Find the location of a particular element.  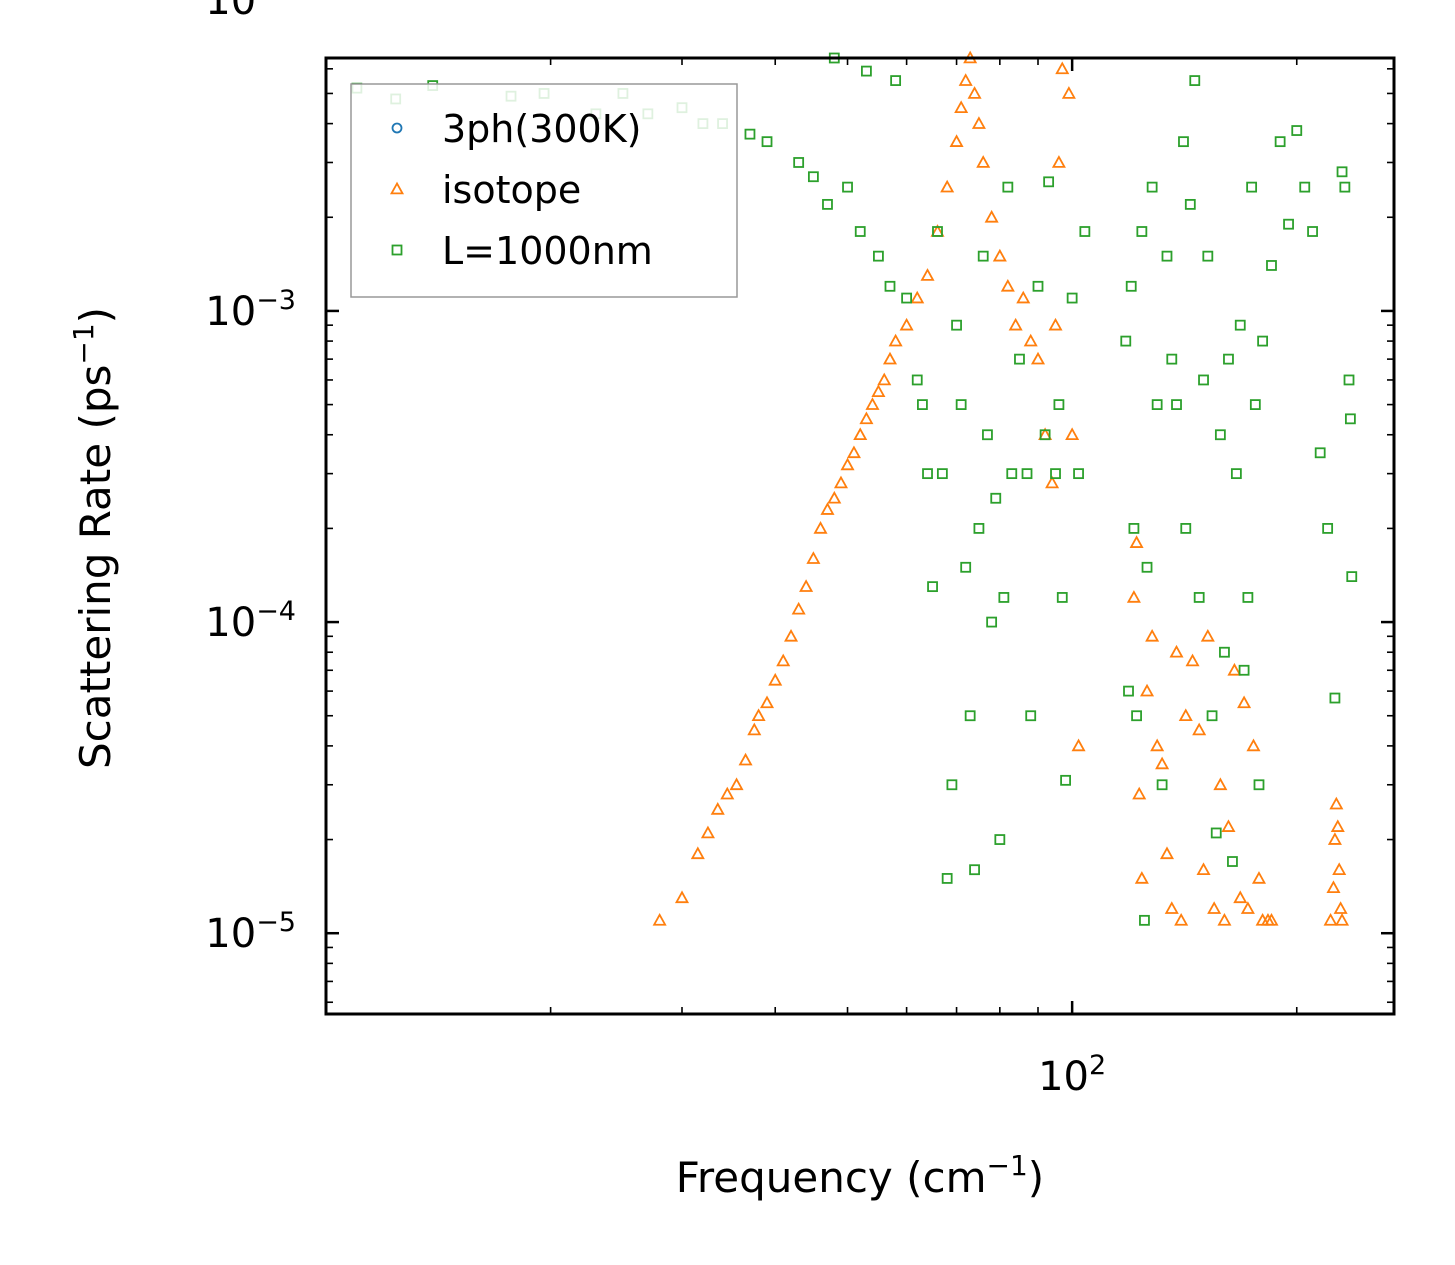

y-tick-label: 10⁻⁴ is located at coordinates (250, 621).